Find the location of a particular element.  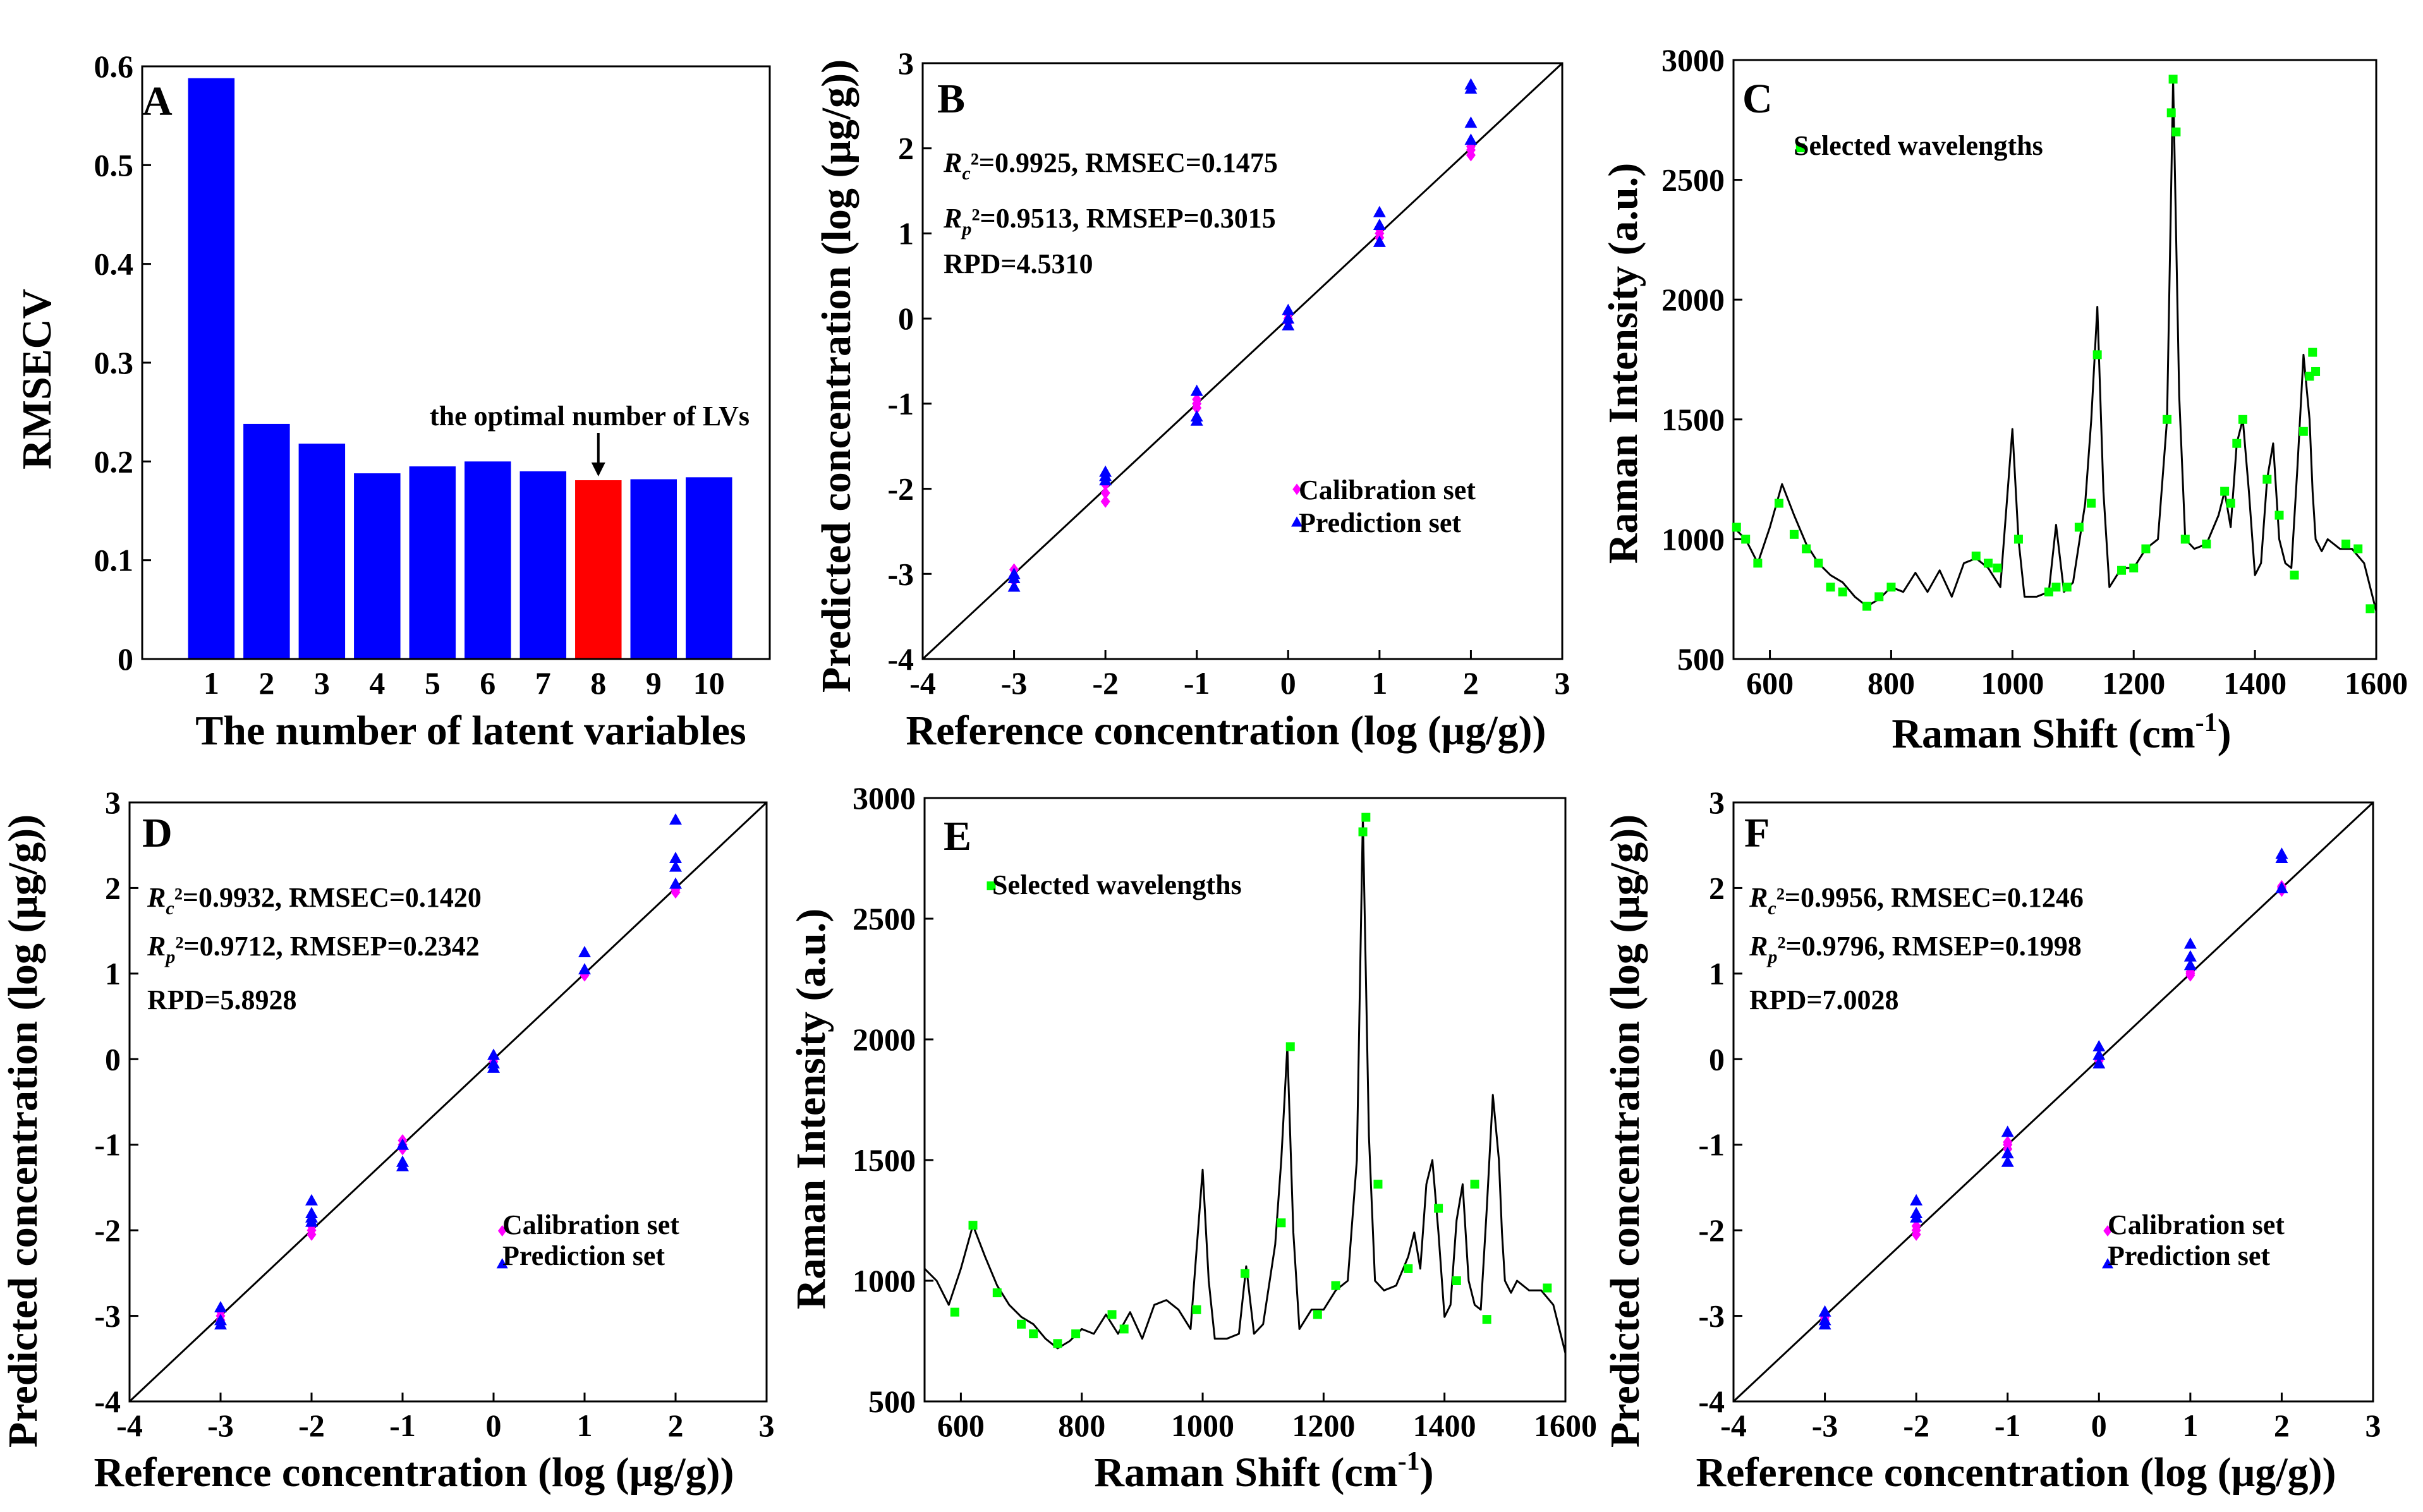

y-tick-label: -2 is located at coordinates (108, 1230).